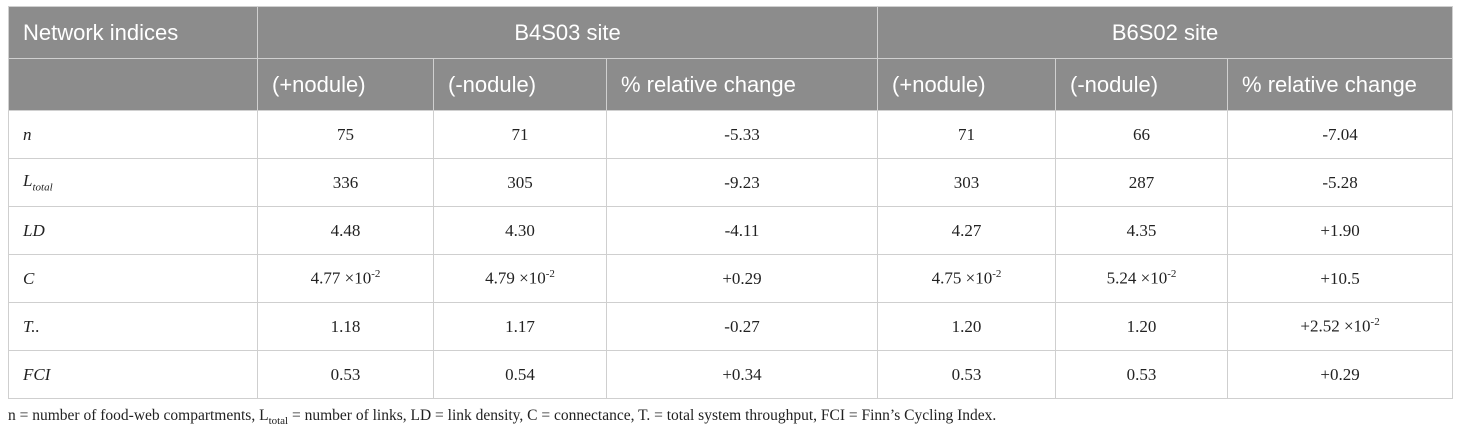 The height and width of the screenshot is (438, 1460). I want to click on cell: +0.34, so click(742, 374).